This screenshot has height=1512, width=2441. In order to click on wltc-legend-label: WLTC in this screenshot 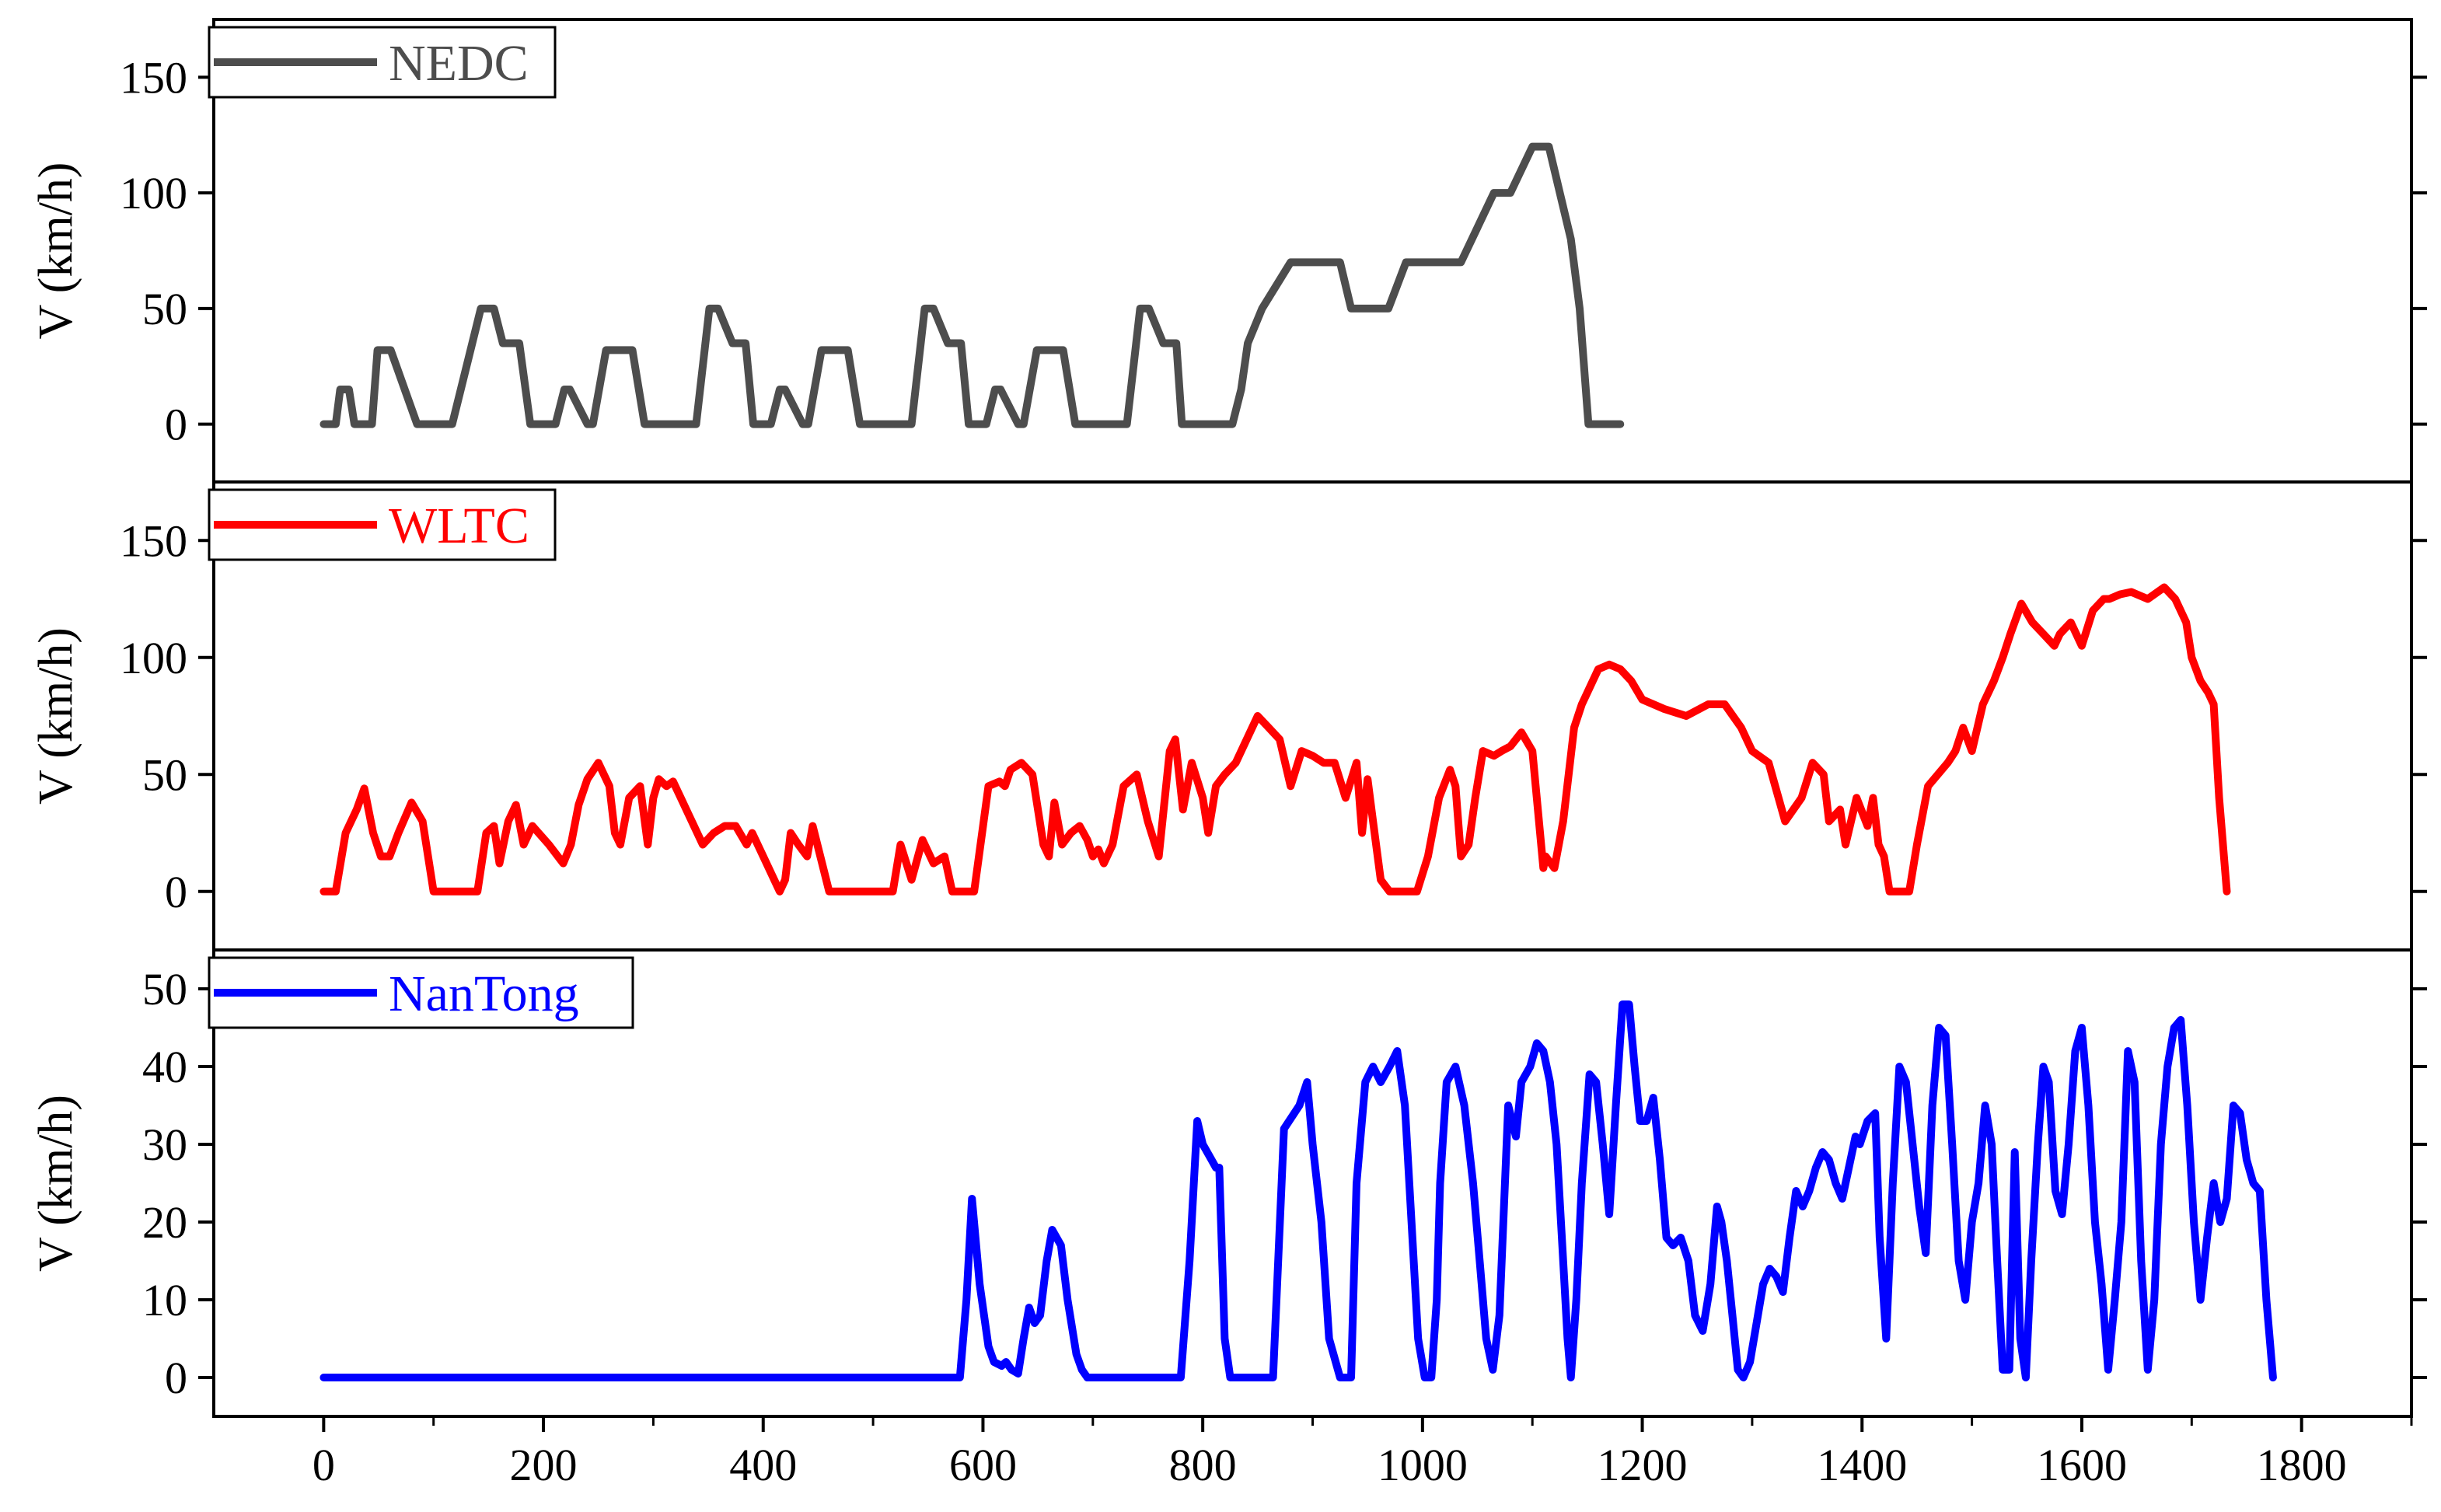, I will do `click(459, 526)`.